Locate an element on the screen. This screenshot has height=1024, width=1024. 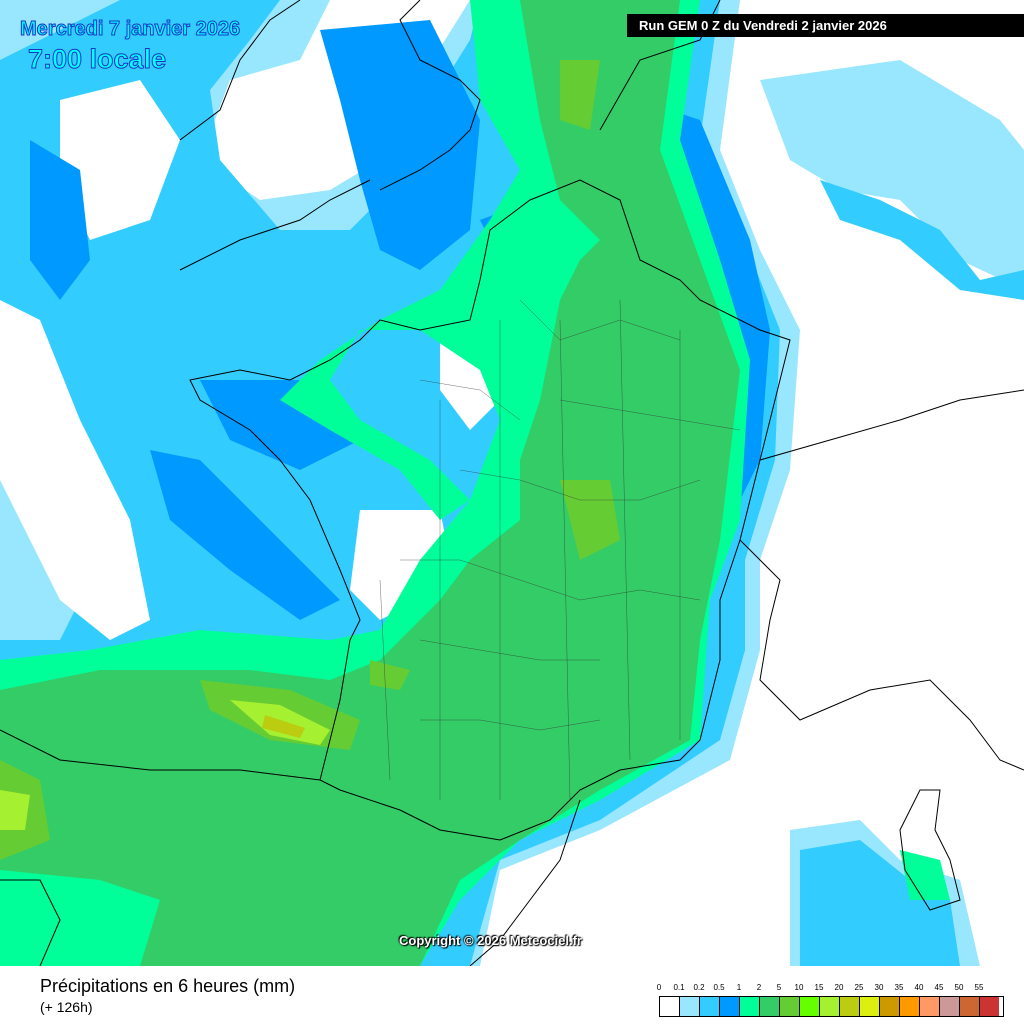
copyright-watermark: Copyright © 2026 Meteociel.fr is located at coordinates (490, 940).